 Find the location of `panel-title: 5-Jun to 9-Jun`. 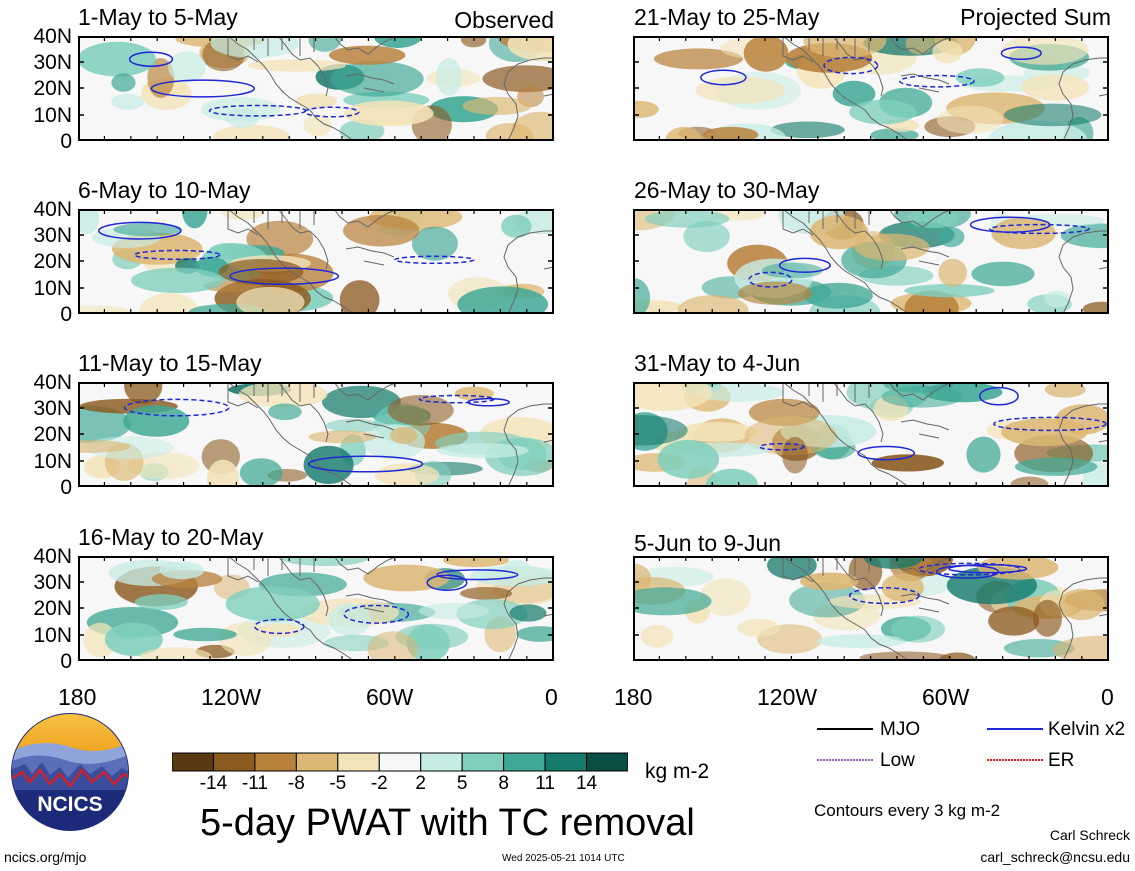

panel-title: 5-Jun to 9-Jun is located at coordinates (708, 543).